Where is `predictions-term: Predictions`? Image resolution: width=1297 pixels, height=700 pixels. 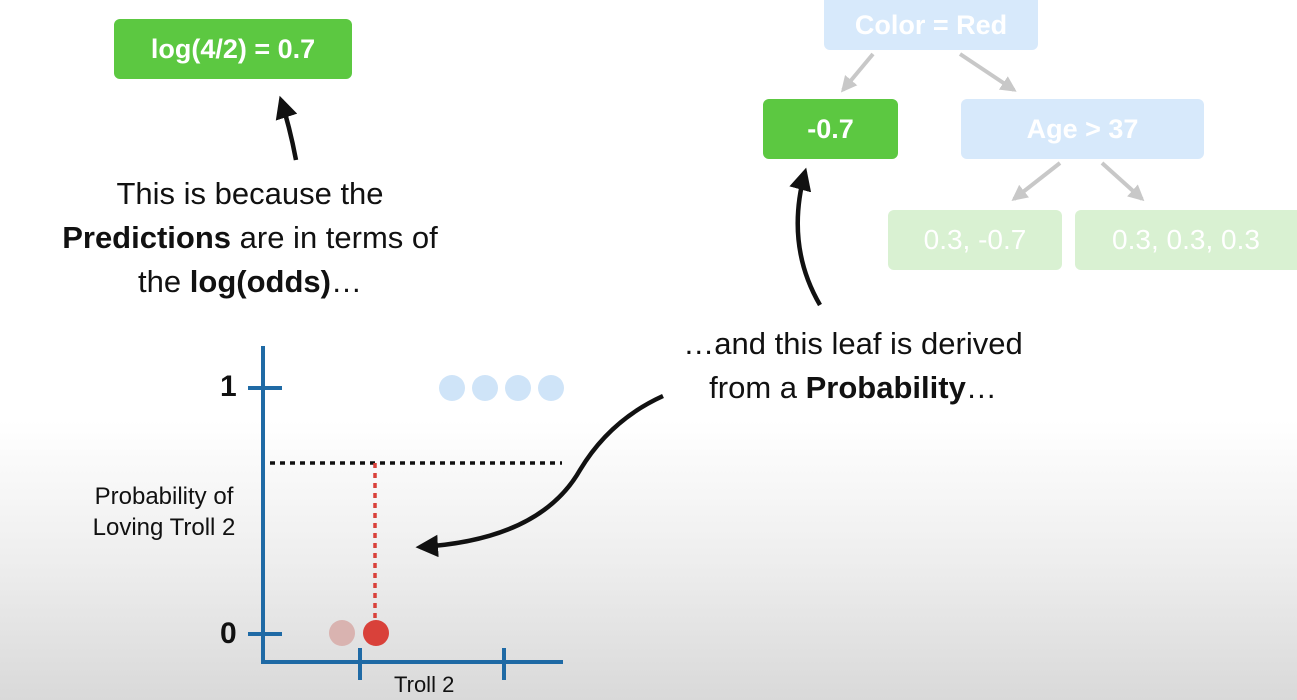 predictions-term: Predictions is located at coordinates (147, 237).